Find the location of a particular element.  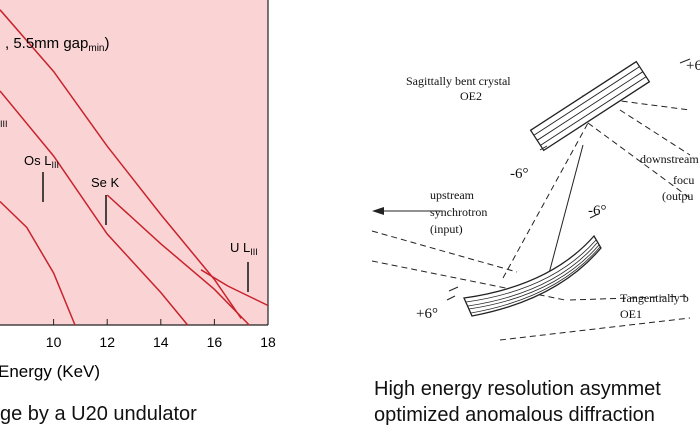

x-axis-label: Energy (KeV) is located at coordinates (50, 371).